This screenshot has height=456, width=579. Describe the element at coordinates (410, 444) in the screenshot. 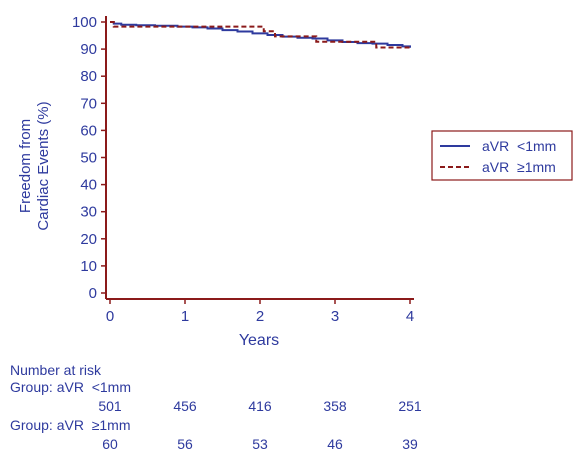

I see `risk-count: 39` at that location.